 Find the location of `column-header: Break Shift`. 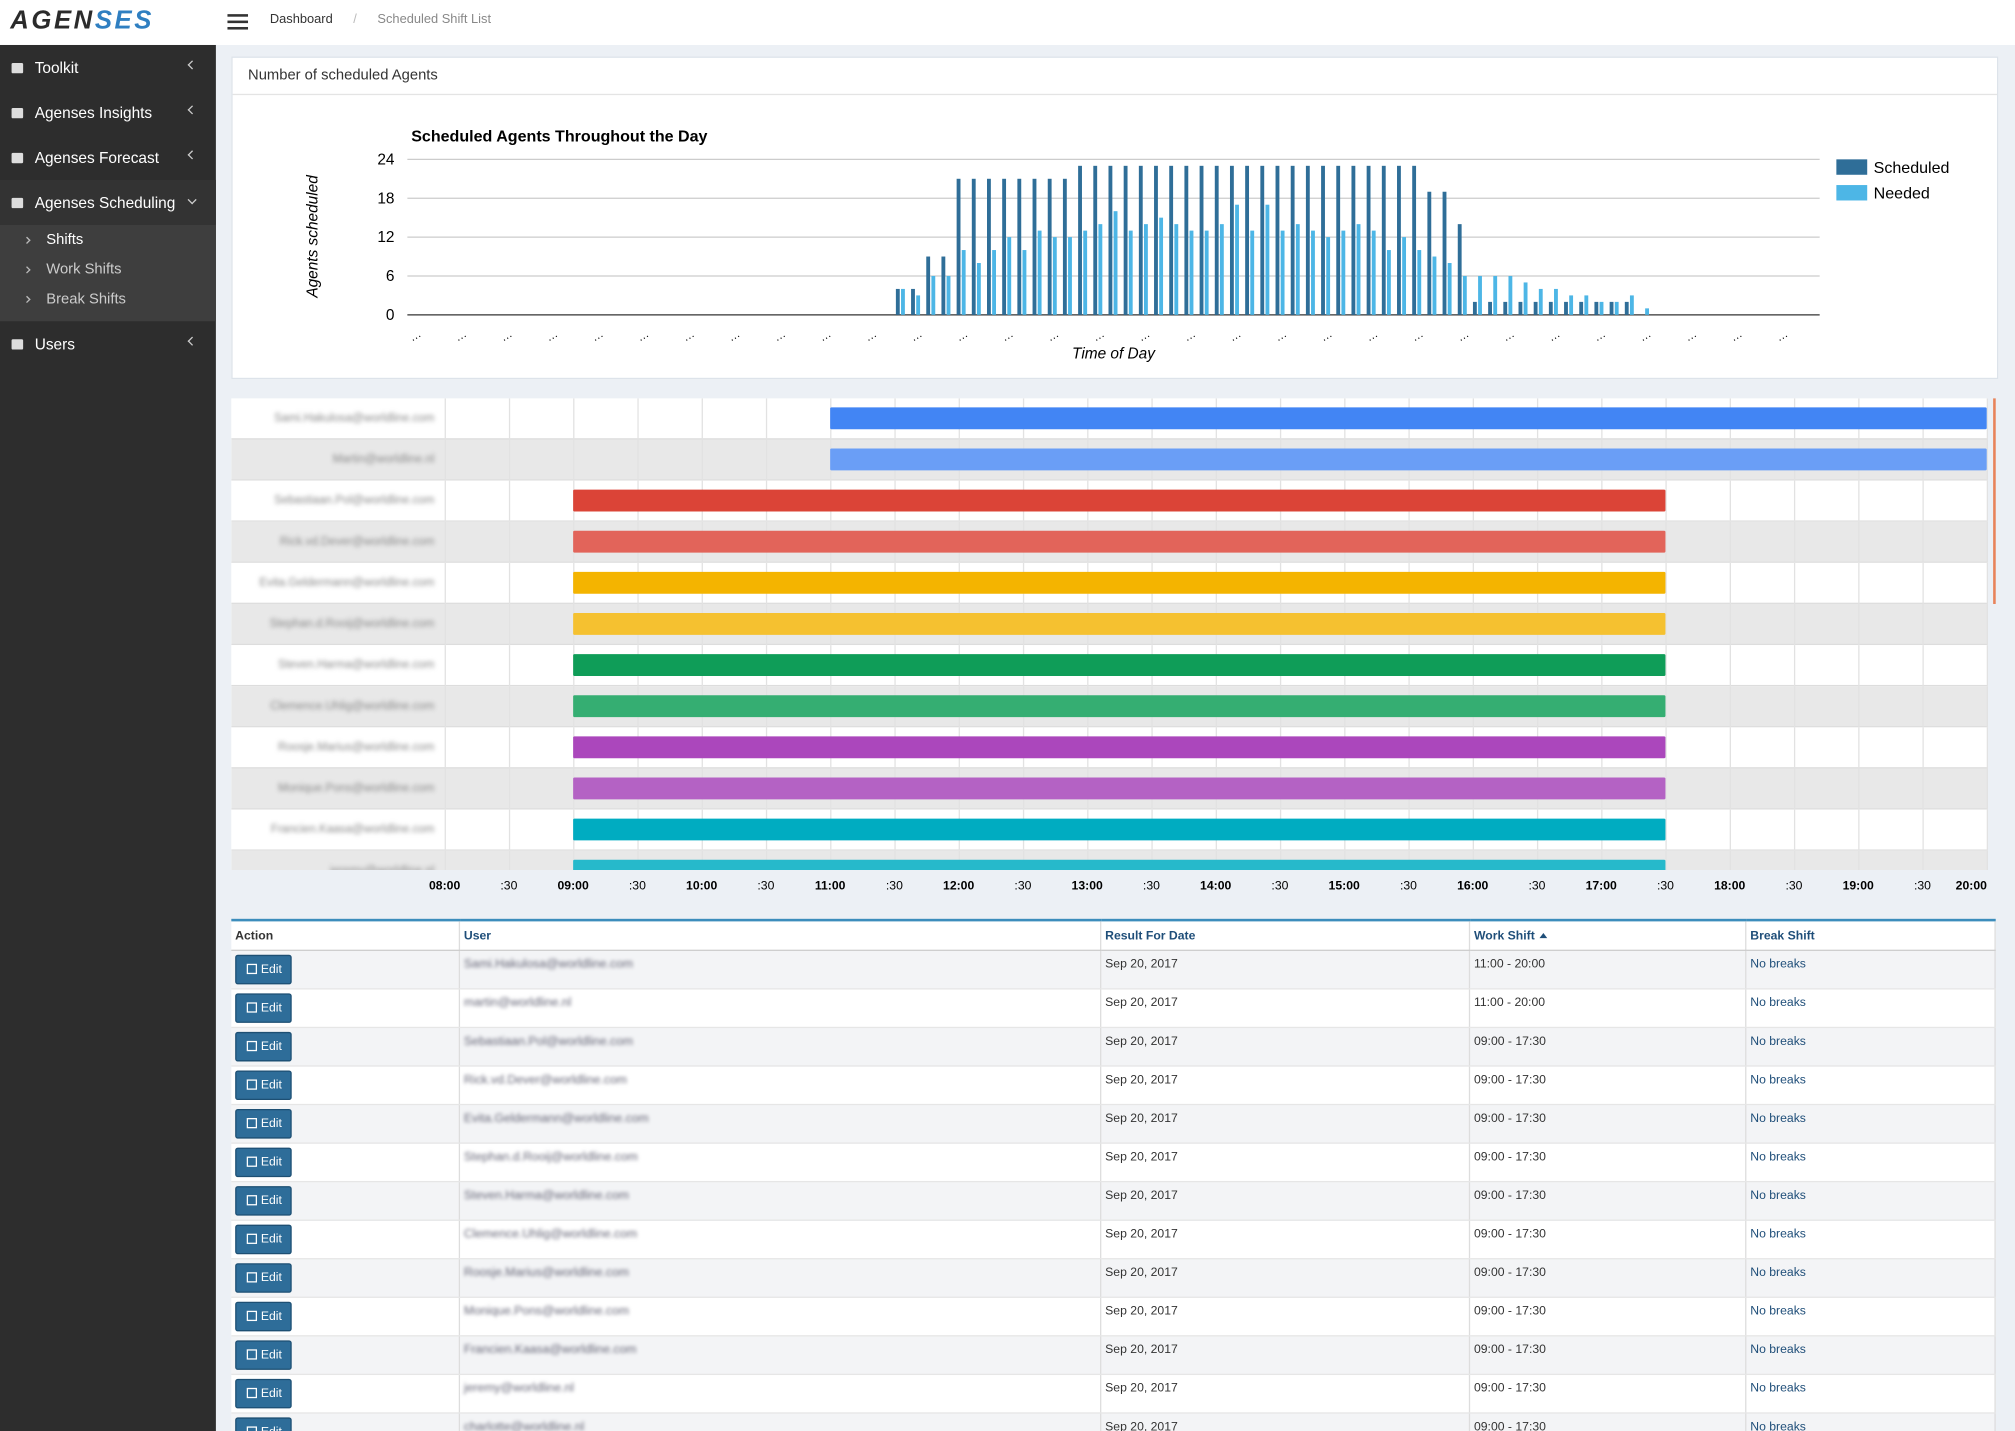

column-header: Break Shift is located at coordinates (1870, 934).